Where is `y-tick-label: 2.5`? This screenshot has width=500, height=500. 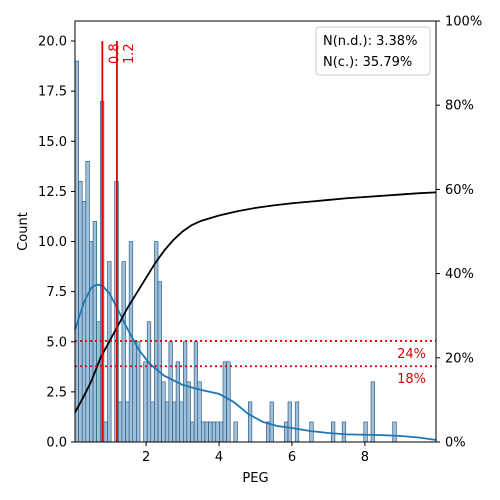 y-tick-label: 2.5 is located at coordinates (56, 392).